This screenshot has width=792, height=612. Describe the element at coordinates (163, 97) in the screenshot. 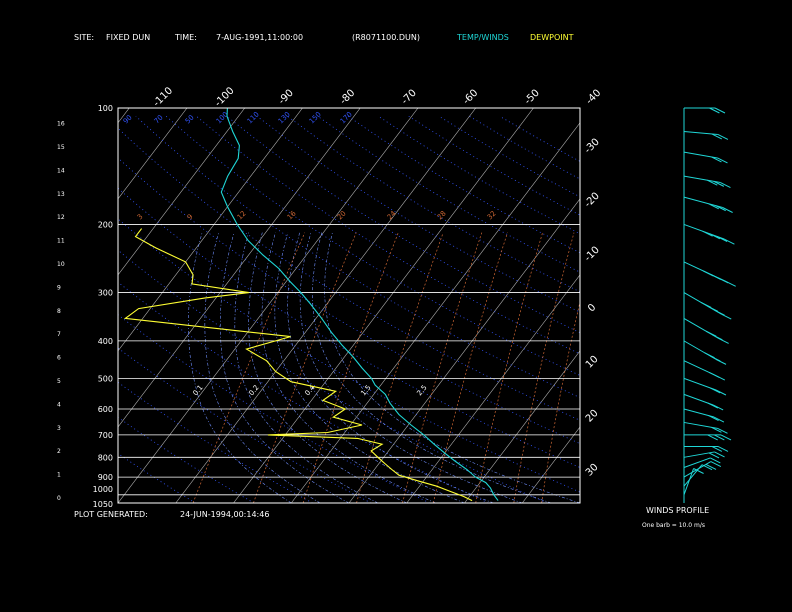

I see `top-temp-tick-label: -110` at that location.